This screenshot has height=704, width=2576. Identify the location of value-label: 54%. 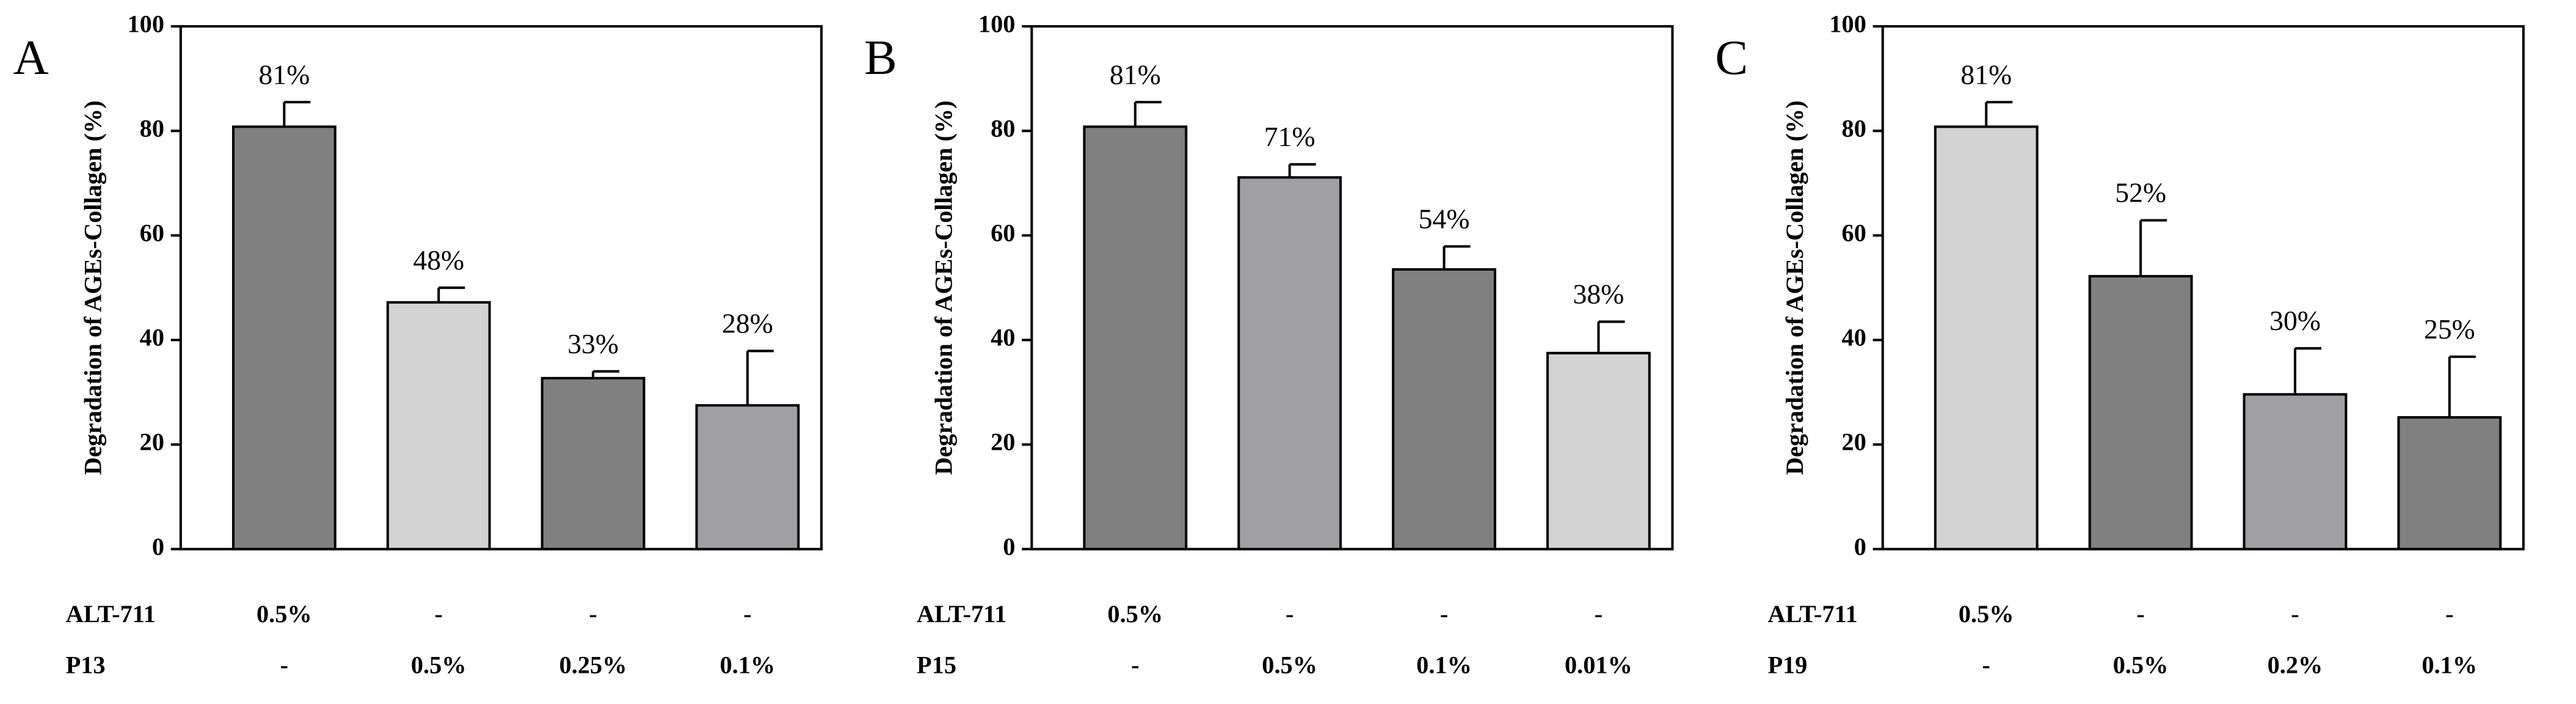
(1445, 219).